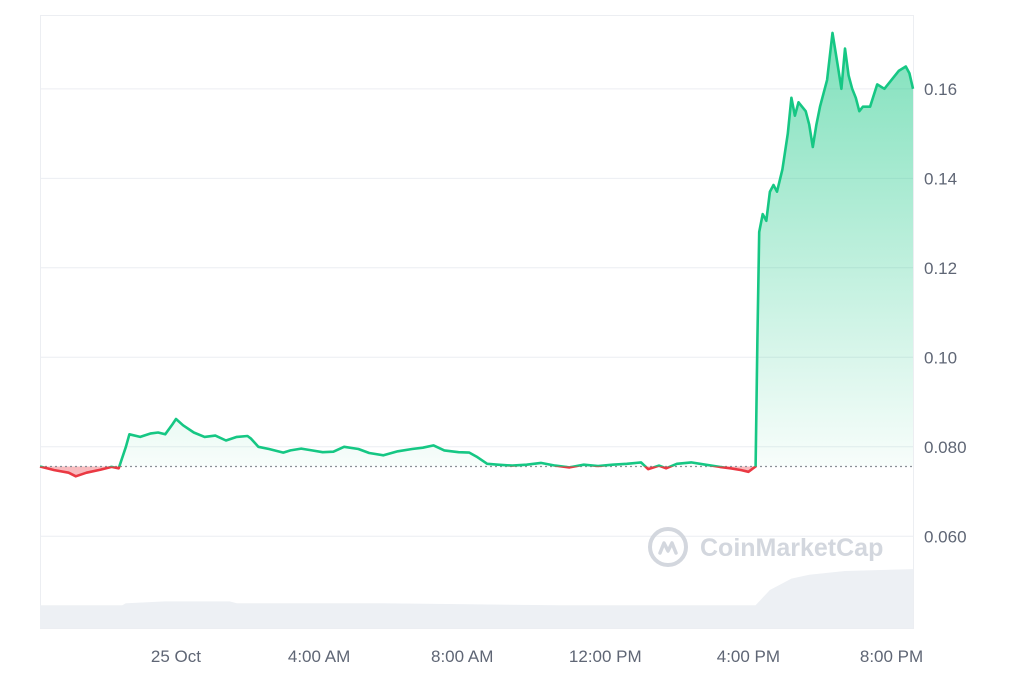 This screenshot has height=683, width=1024. What do you see at coordinates (940, 89) in the screenshot?
I see `y-tick-label-5: 0.16` at bounding box center [940, 89].